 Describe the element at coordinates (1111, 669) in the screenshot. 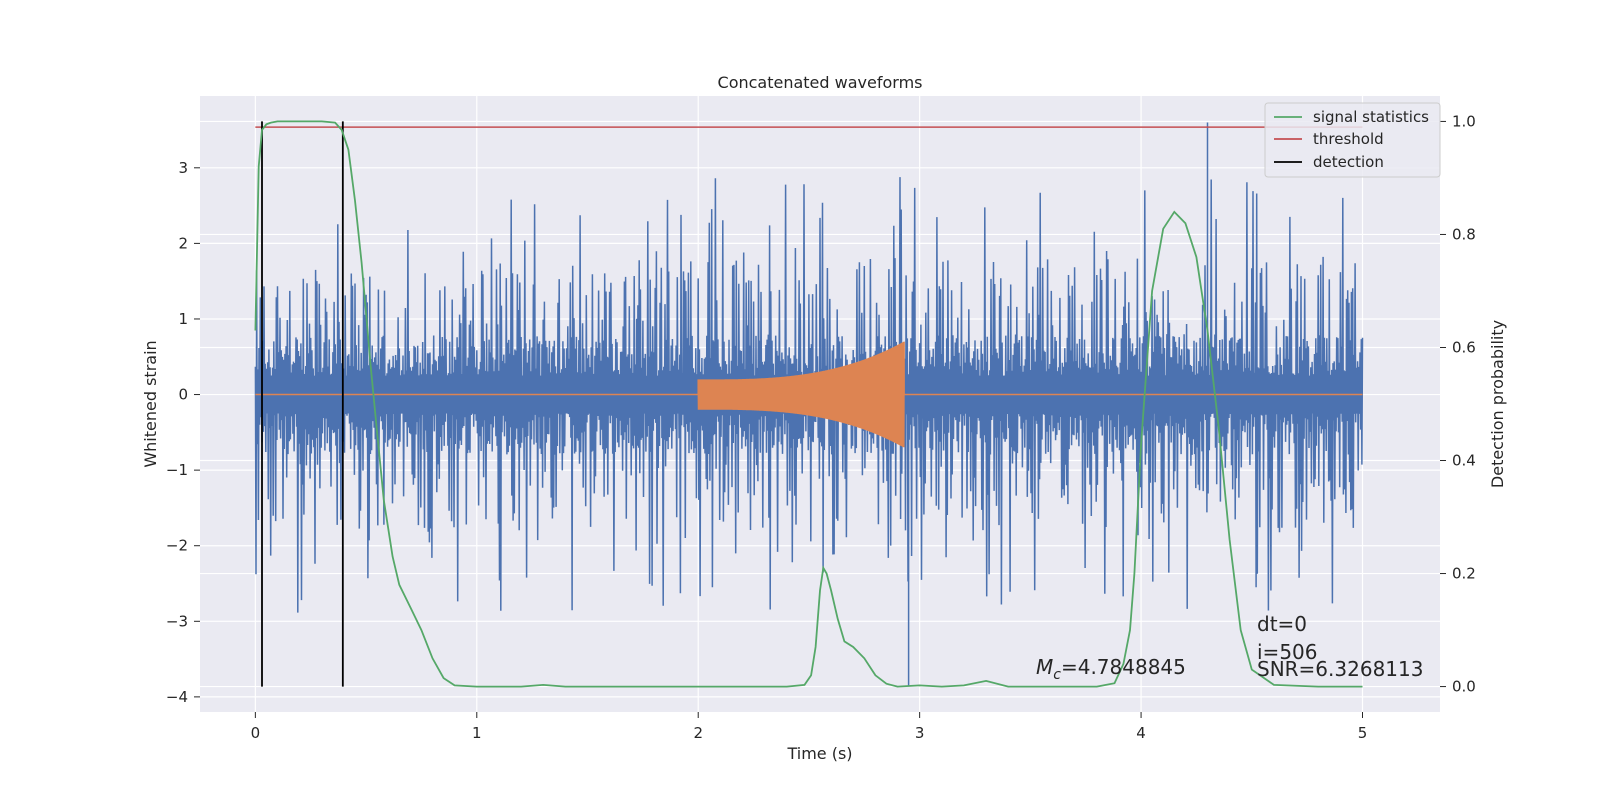

I see `mc-annotation: Mc=4.7848845` at that location.